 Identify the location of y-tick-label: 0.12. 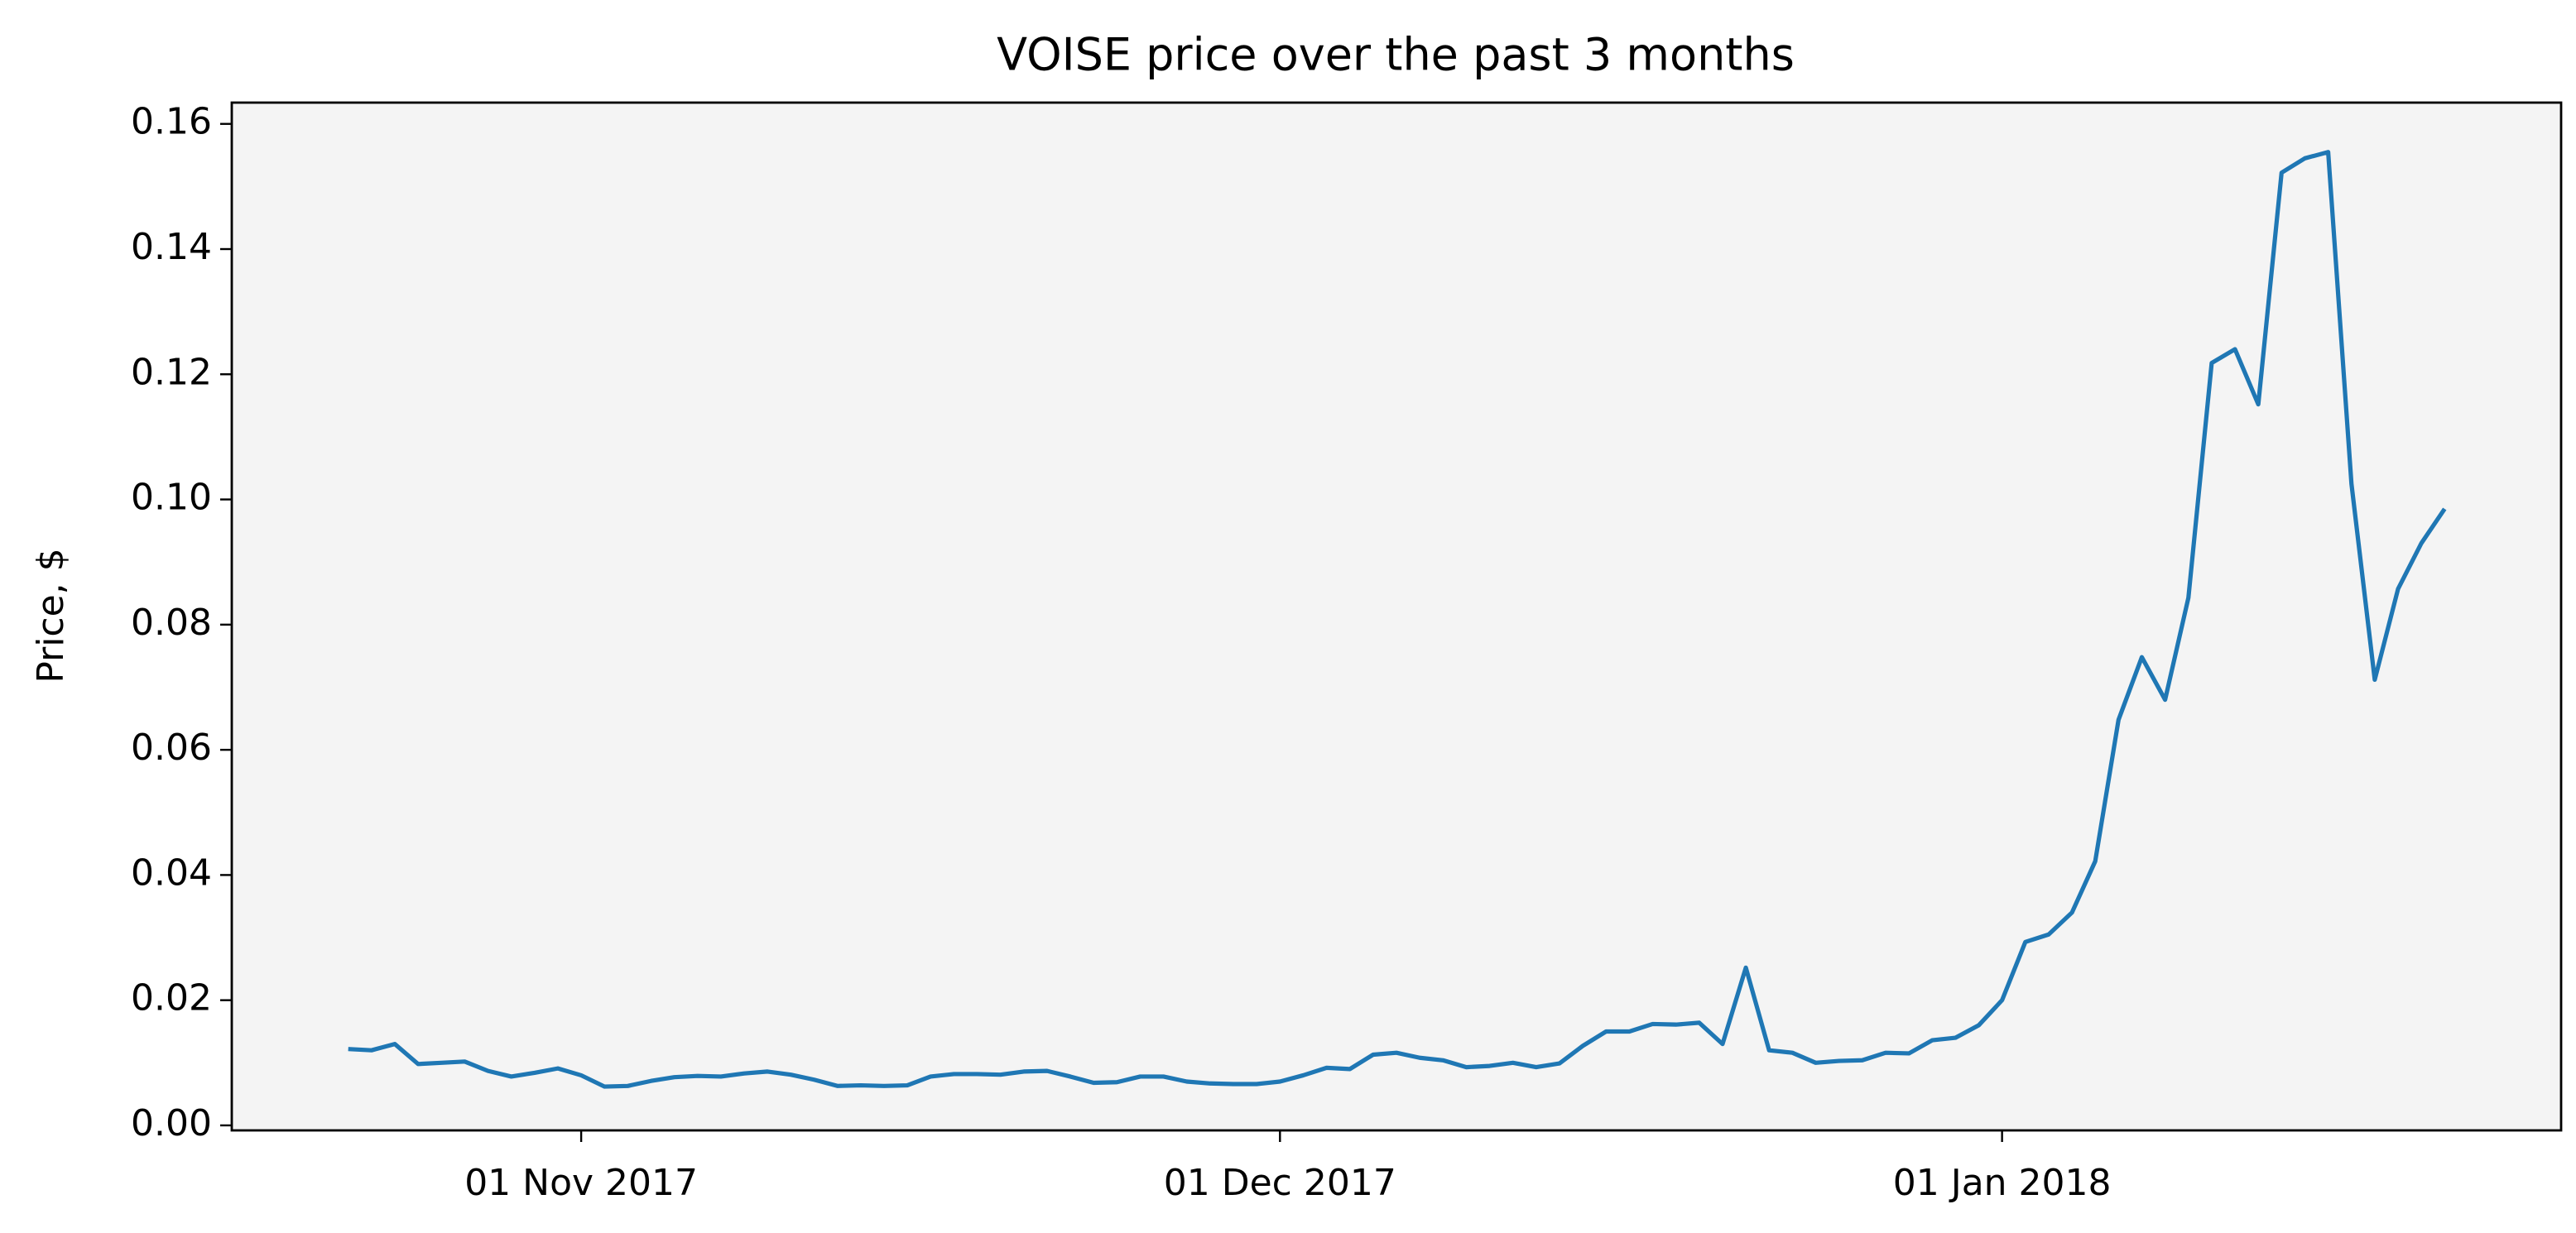
(171, 372).